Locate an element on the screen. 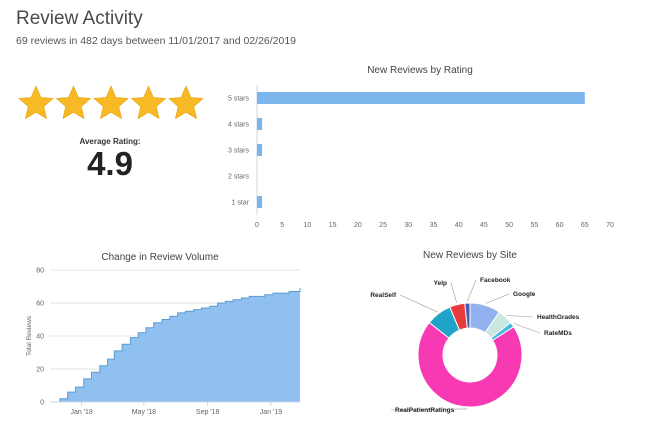 This screenshot has height=447, width=650. bar-x-tick-label: 30 is located at coordinates (408, 225).